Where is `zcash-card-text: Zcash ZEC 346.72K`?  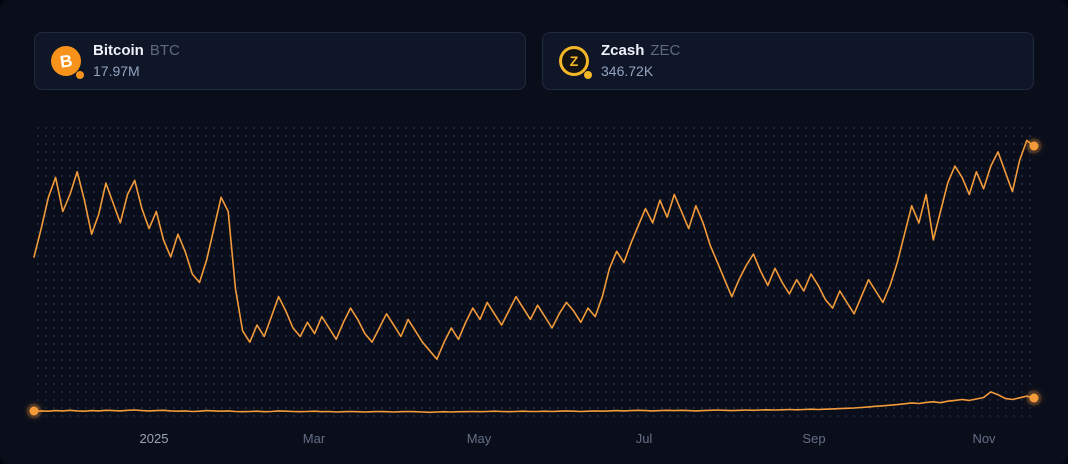
zcash-card-text: Zcash ZEC 346.72K is located at coordinates (640, 61).